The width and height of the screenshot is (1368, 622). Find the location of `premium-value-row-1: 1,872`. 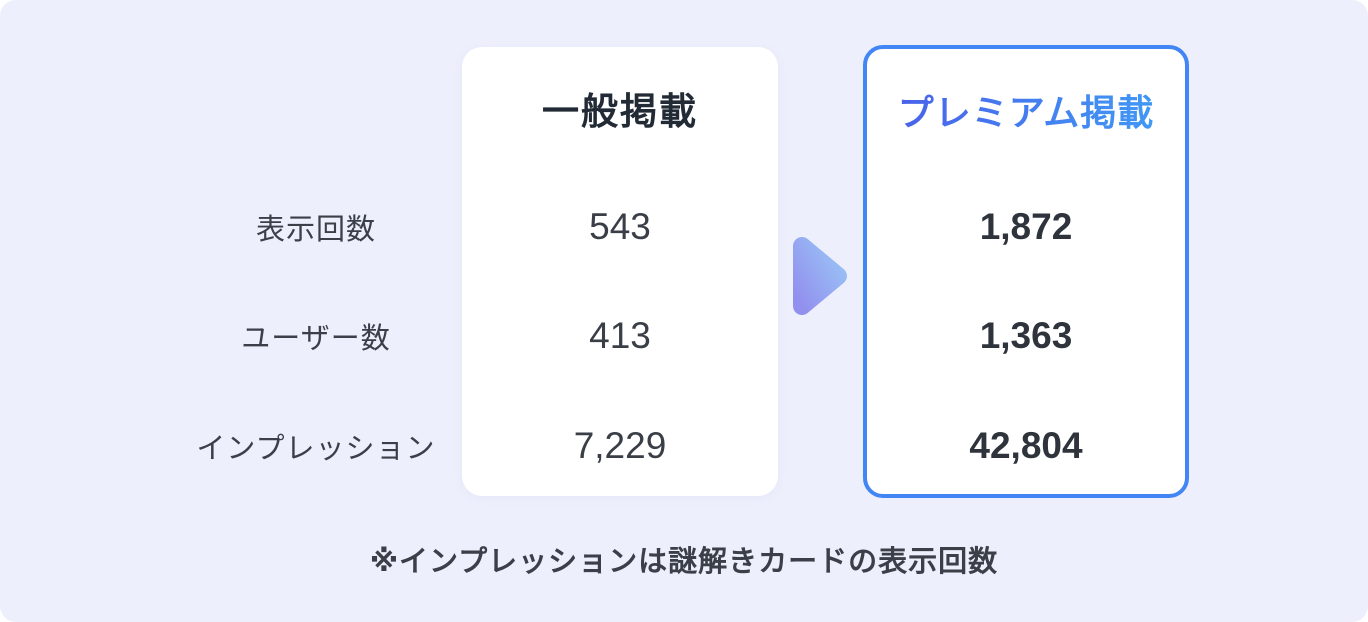

premium-value-row-1: 1,872 is located at coordinates (1026, 226).